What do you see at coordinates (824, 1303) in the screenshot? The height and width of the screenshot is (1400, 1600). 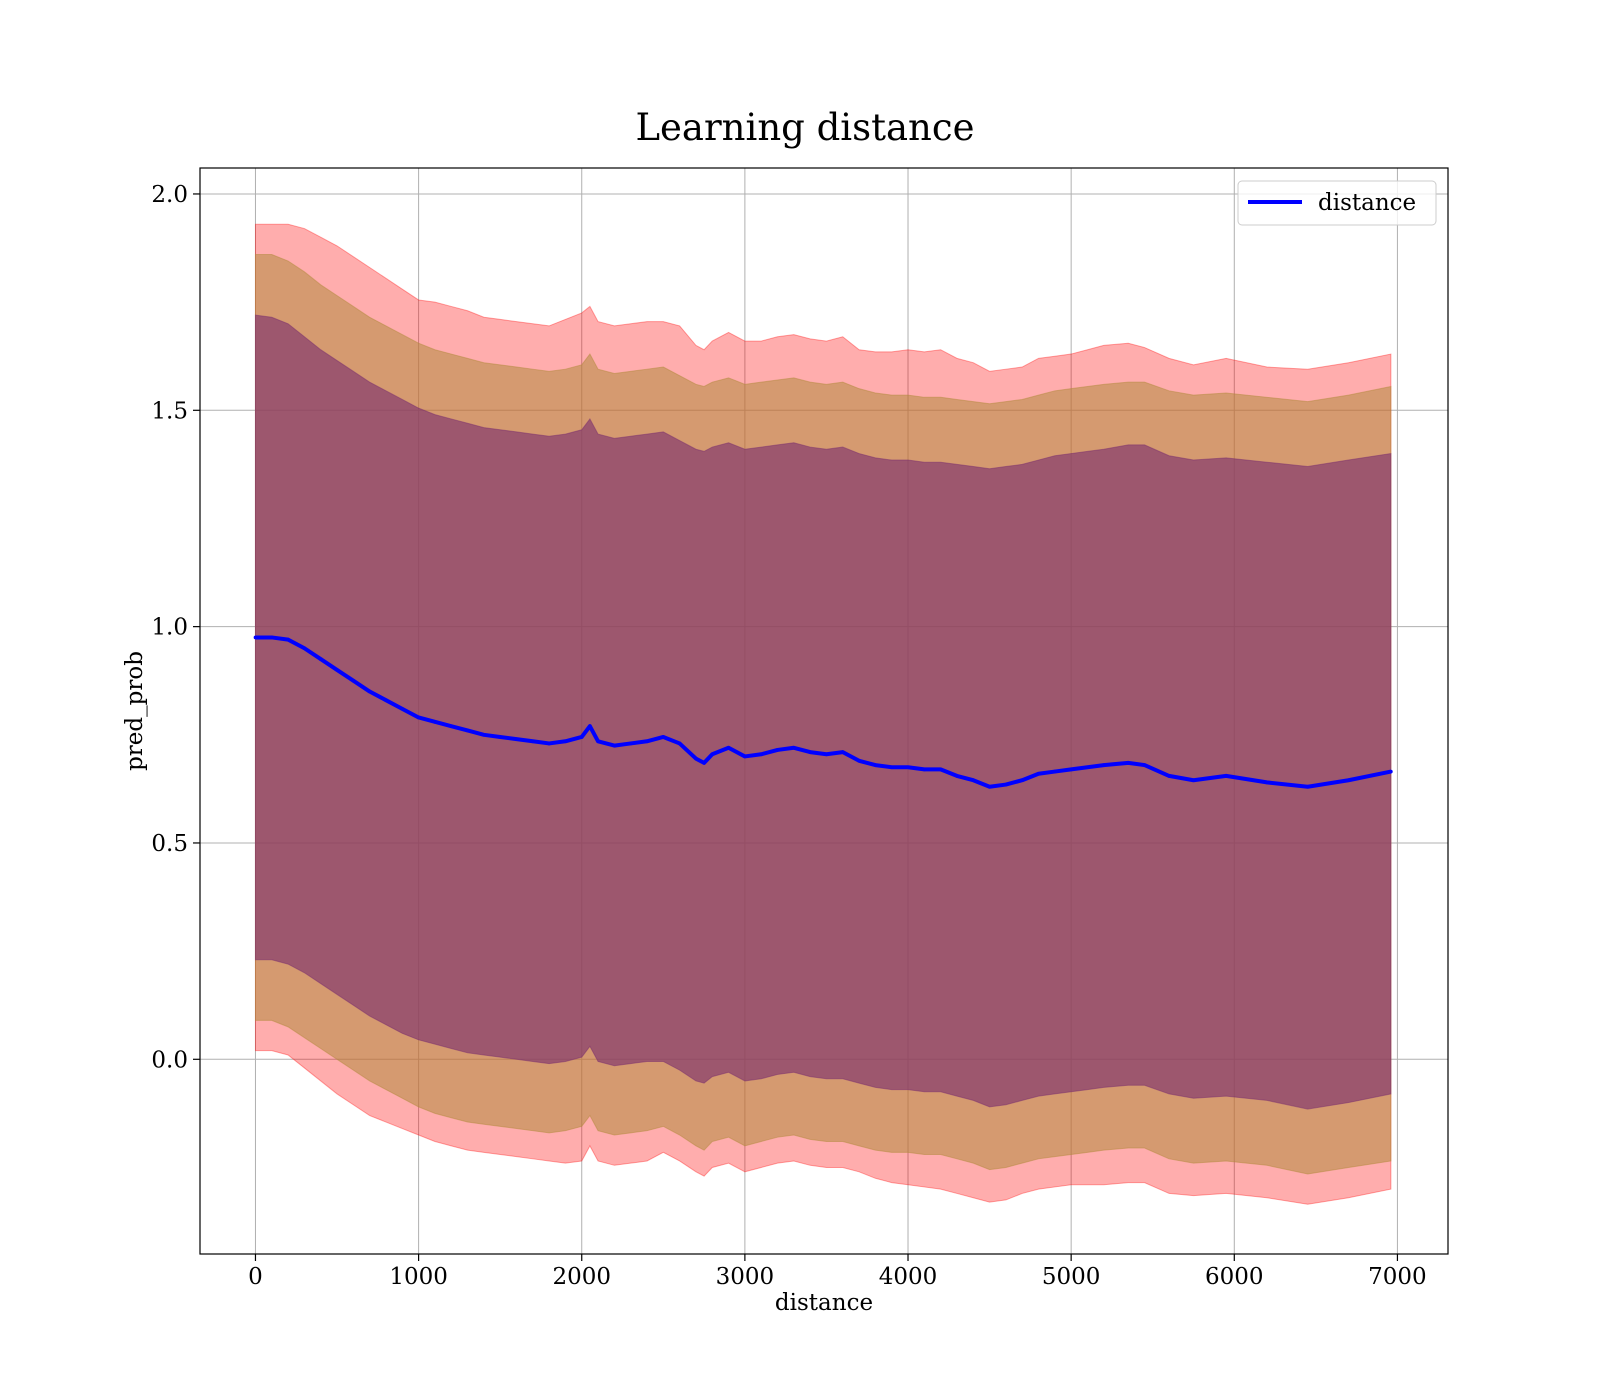 I see `x-axis-label: distance` at bounding box center [824, 1303].